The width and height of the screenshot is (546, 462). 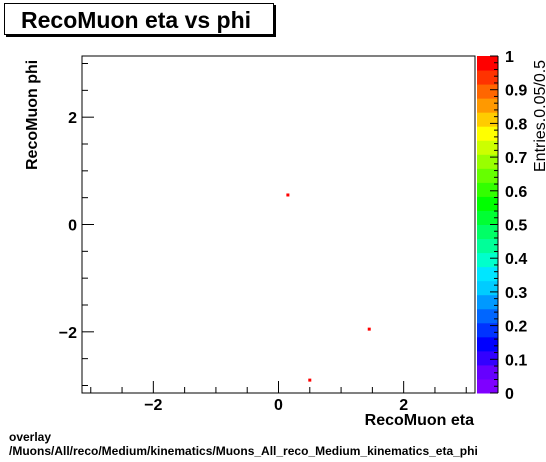 What do you see at coordinates (509, 57) in the screenshot?
I see `z-tick-label: 1` at bounding box center [509, 57].